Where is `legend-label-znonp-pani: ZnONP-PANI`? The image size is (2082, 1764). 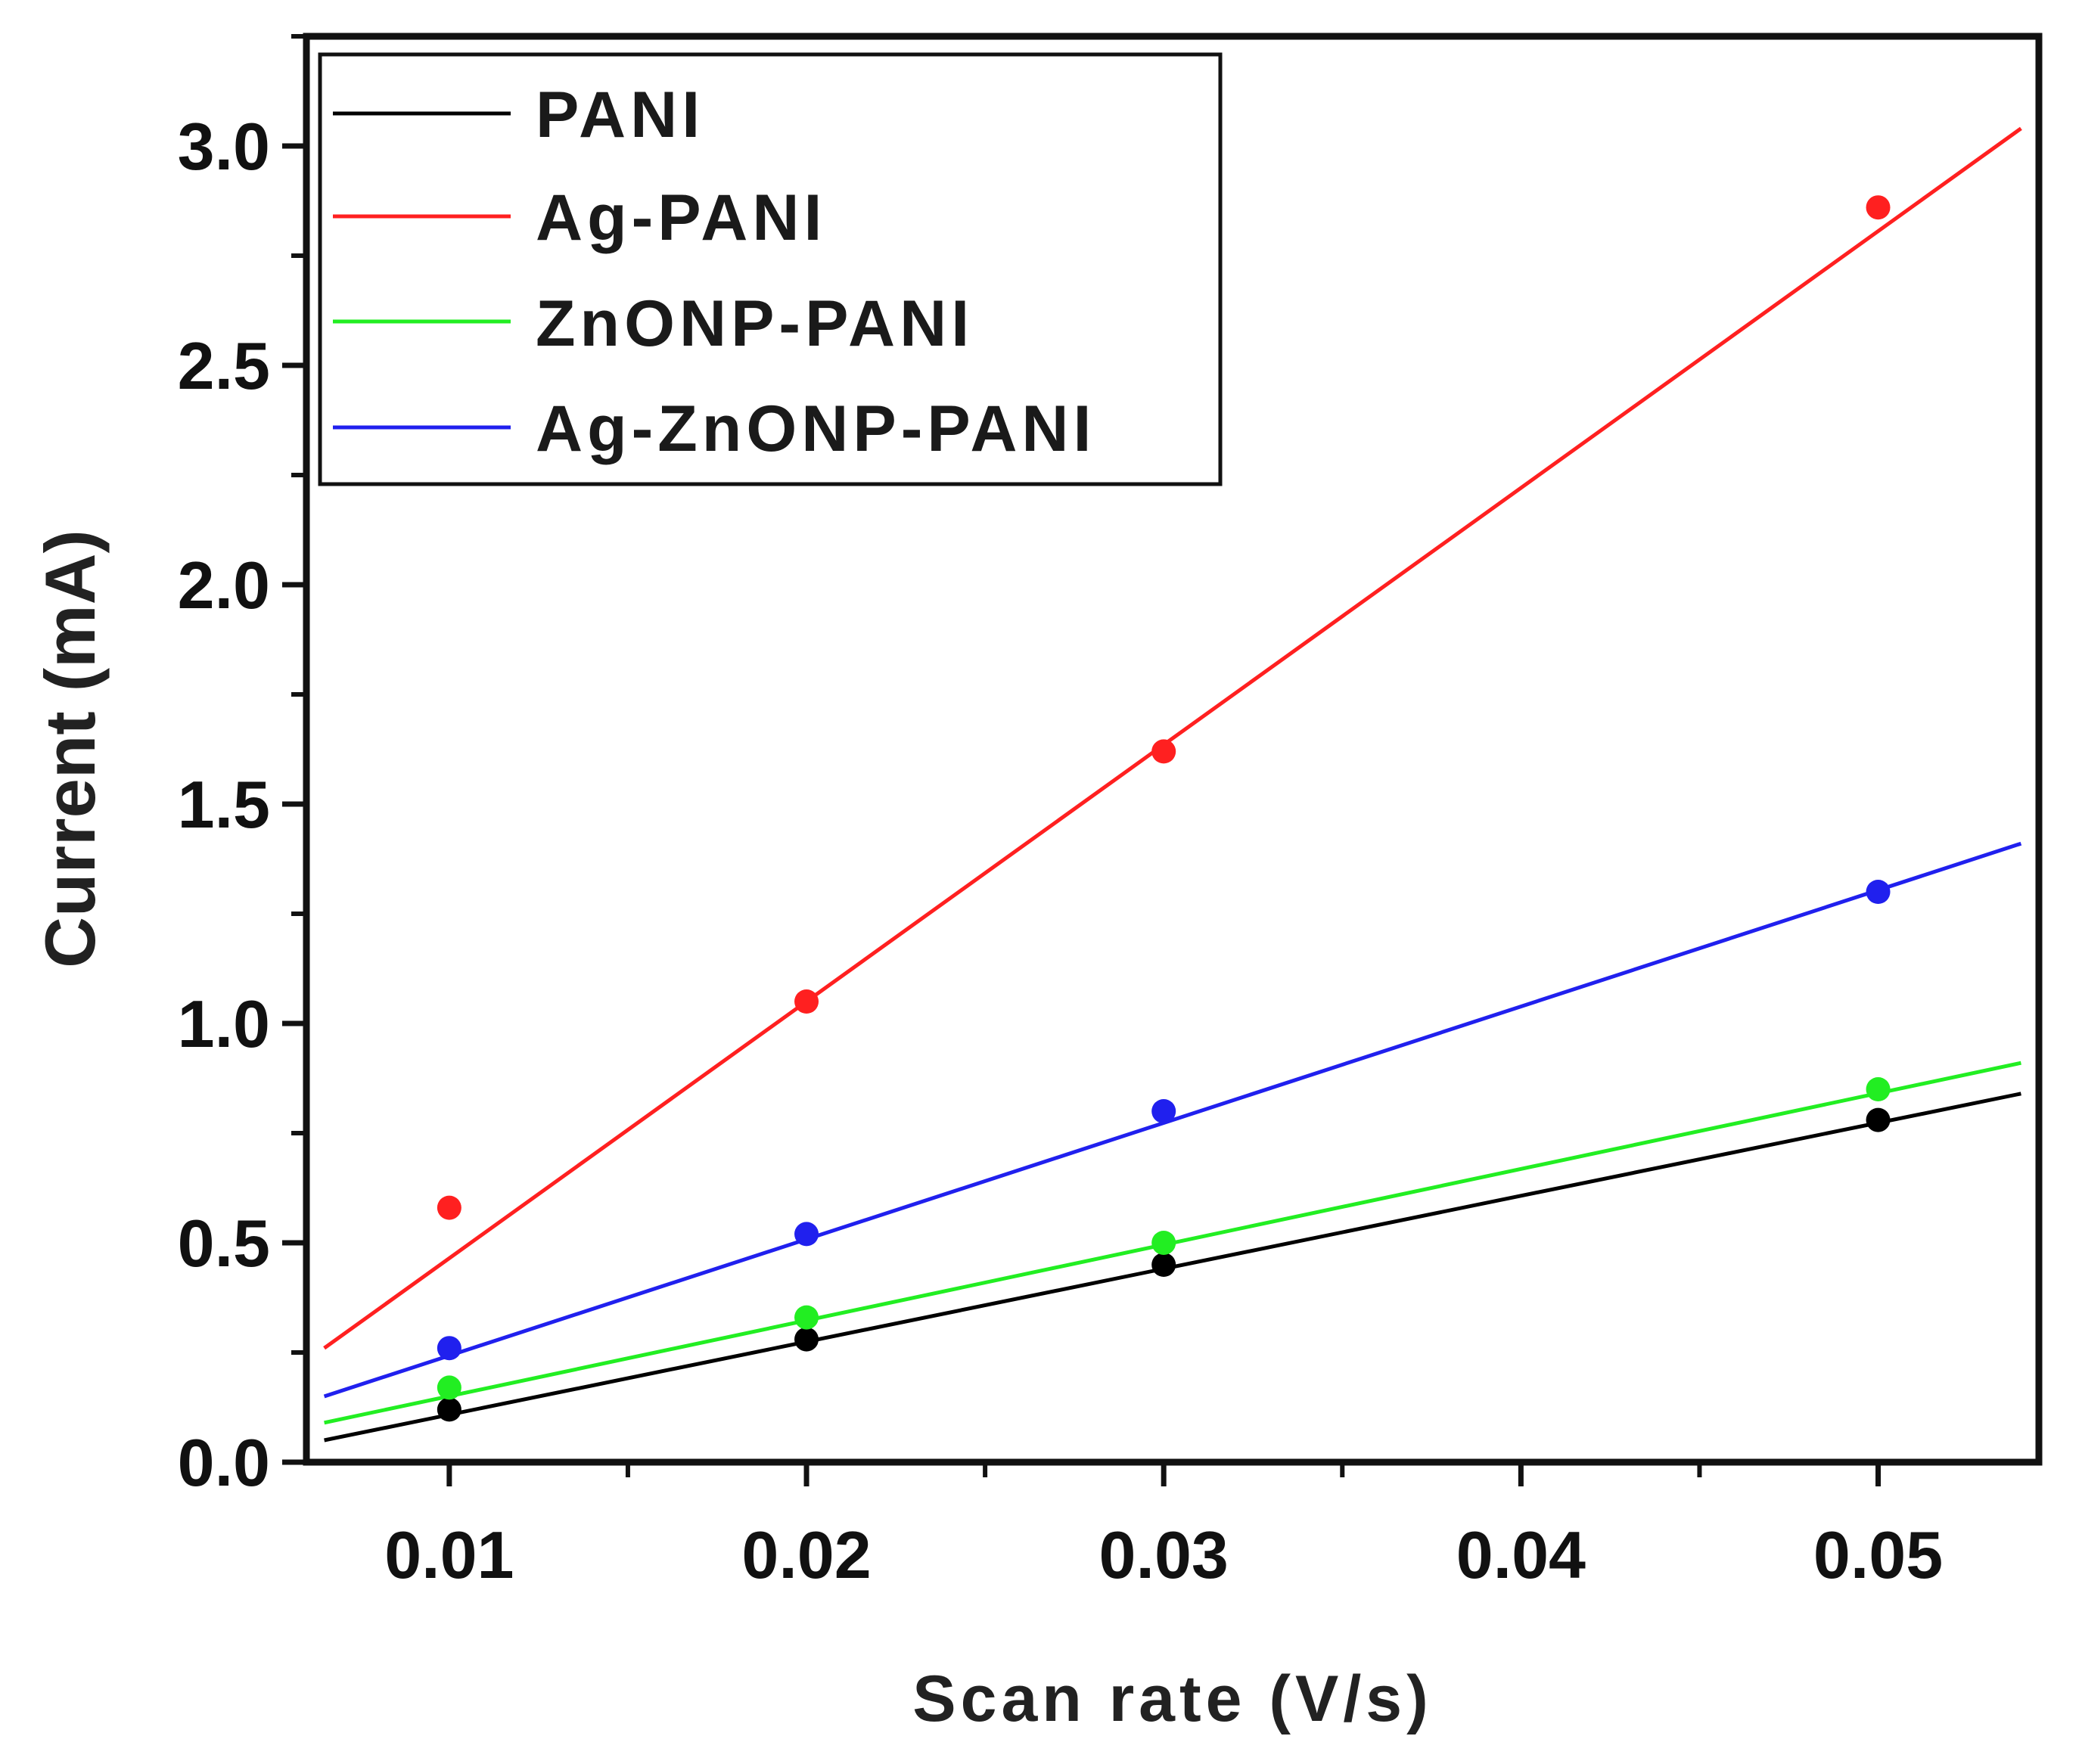 legend-label-znonp-pani: ZnONP-PANI is located at coordinates (755, 323).